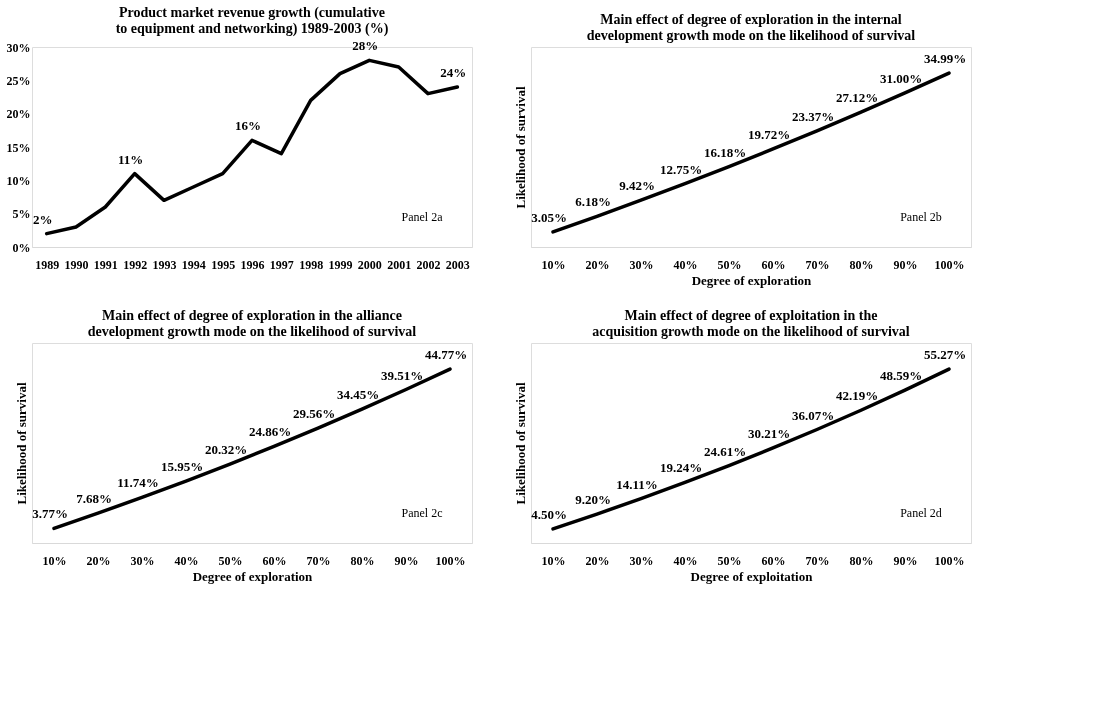  What do you see at coordinates (813, 116) in the screenshot?
I see `data-label: 23.37%` at bounding box center [813, 116].